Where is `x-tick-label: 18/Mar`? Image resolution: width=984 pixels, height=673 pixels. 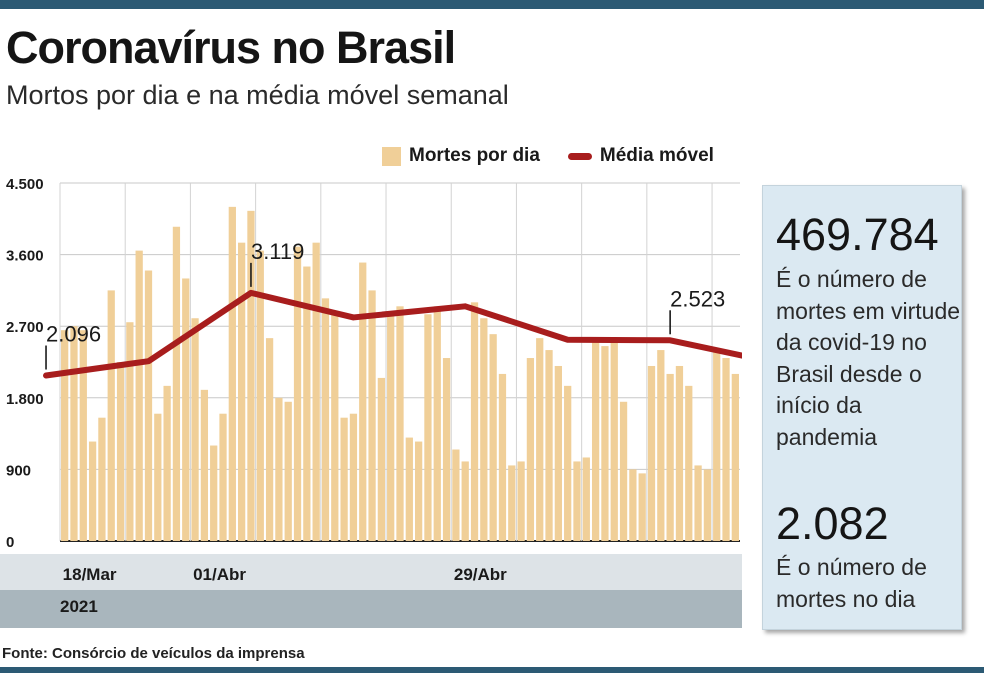 x-tick-label: 18/Mar is located at coordinates (89, 574).